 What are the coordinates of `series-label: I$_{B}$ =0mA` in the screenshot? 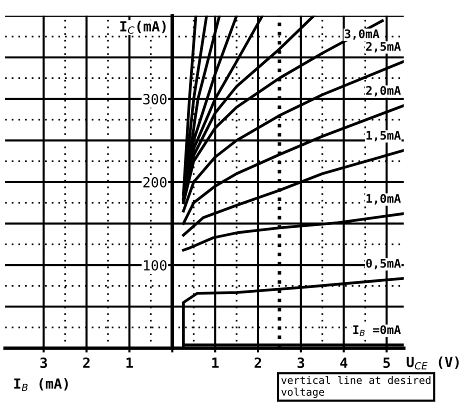 It's located at (377, 330).